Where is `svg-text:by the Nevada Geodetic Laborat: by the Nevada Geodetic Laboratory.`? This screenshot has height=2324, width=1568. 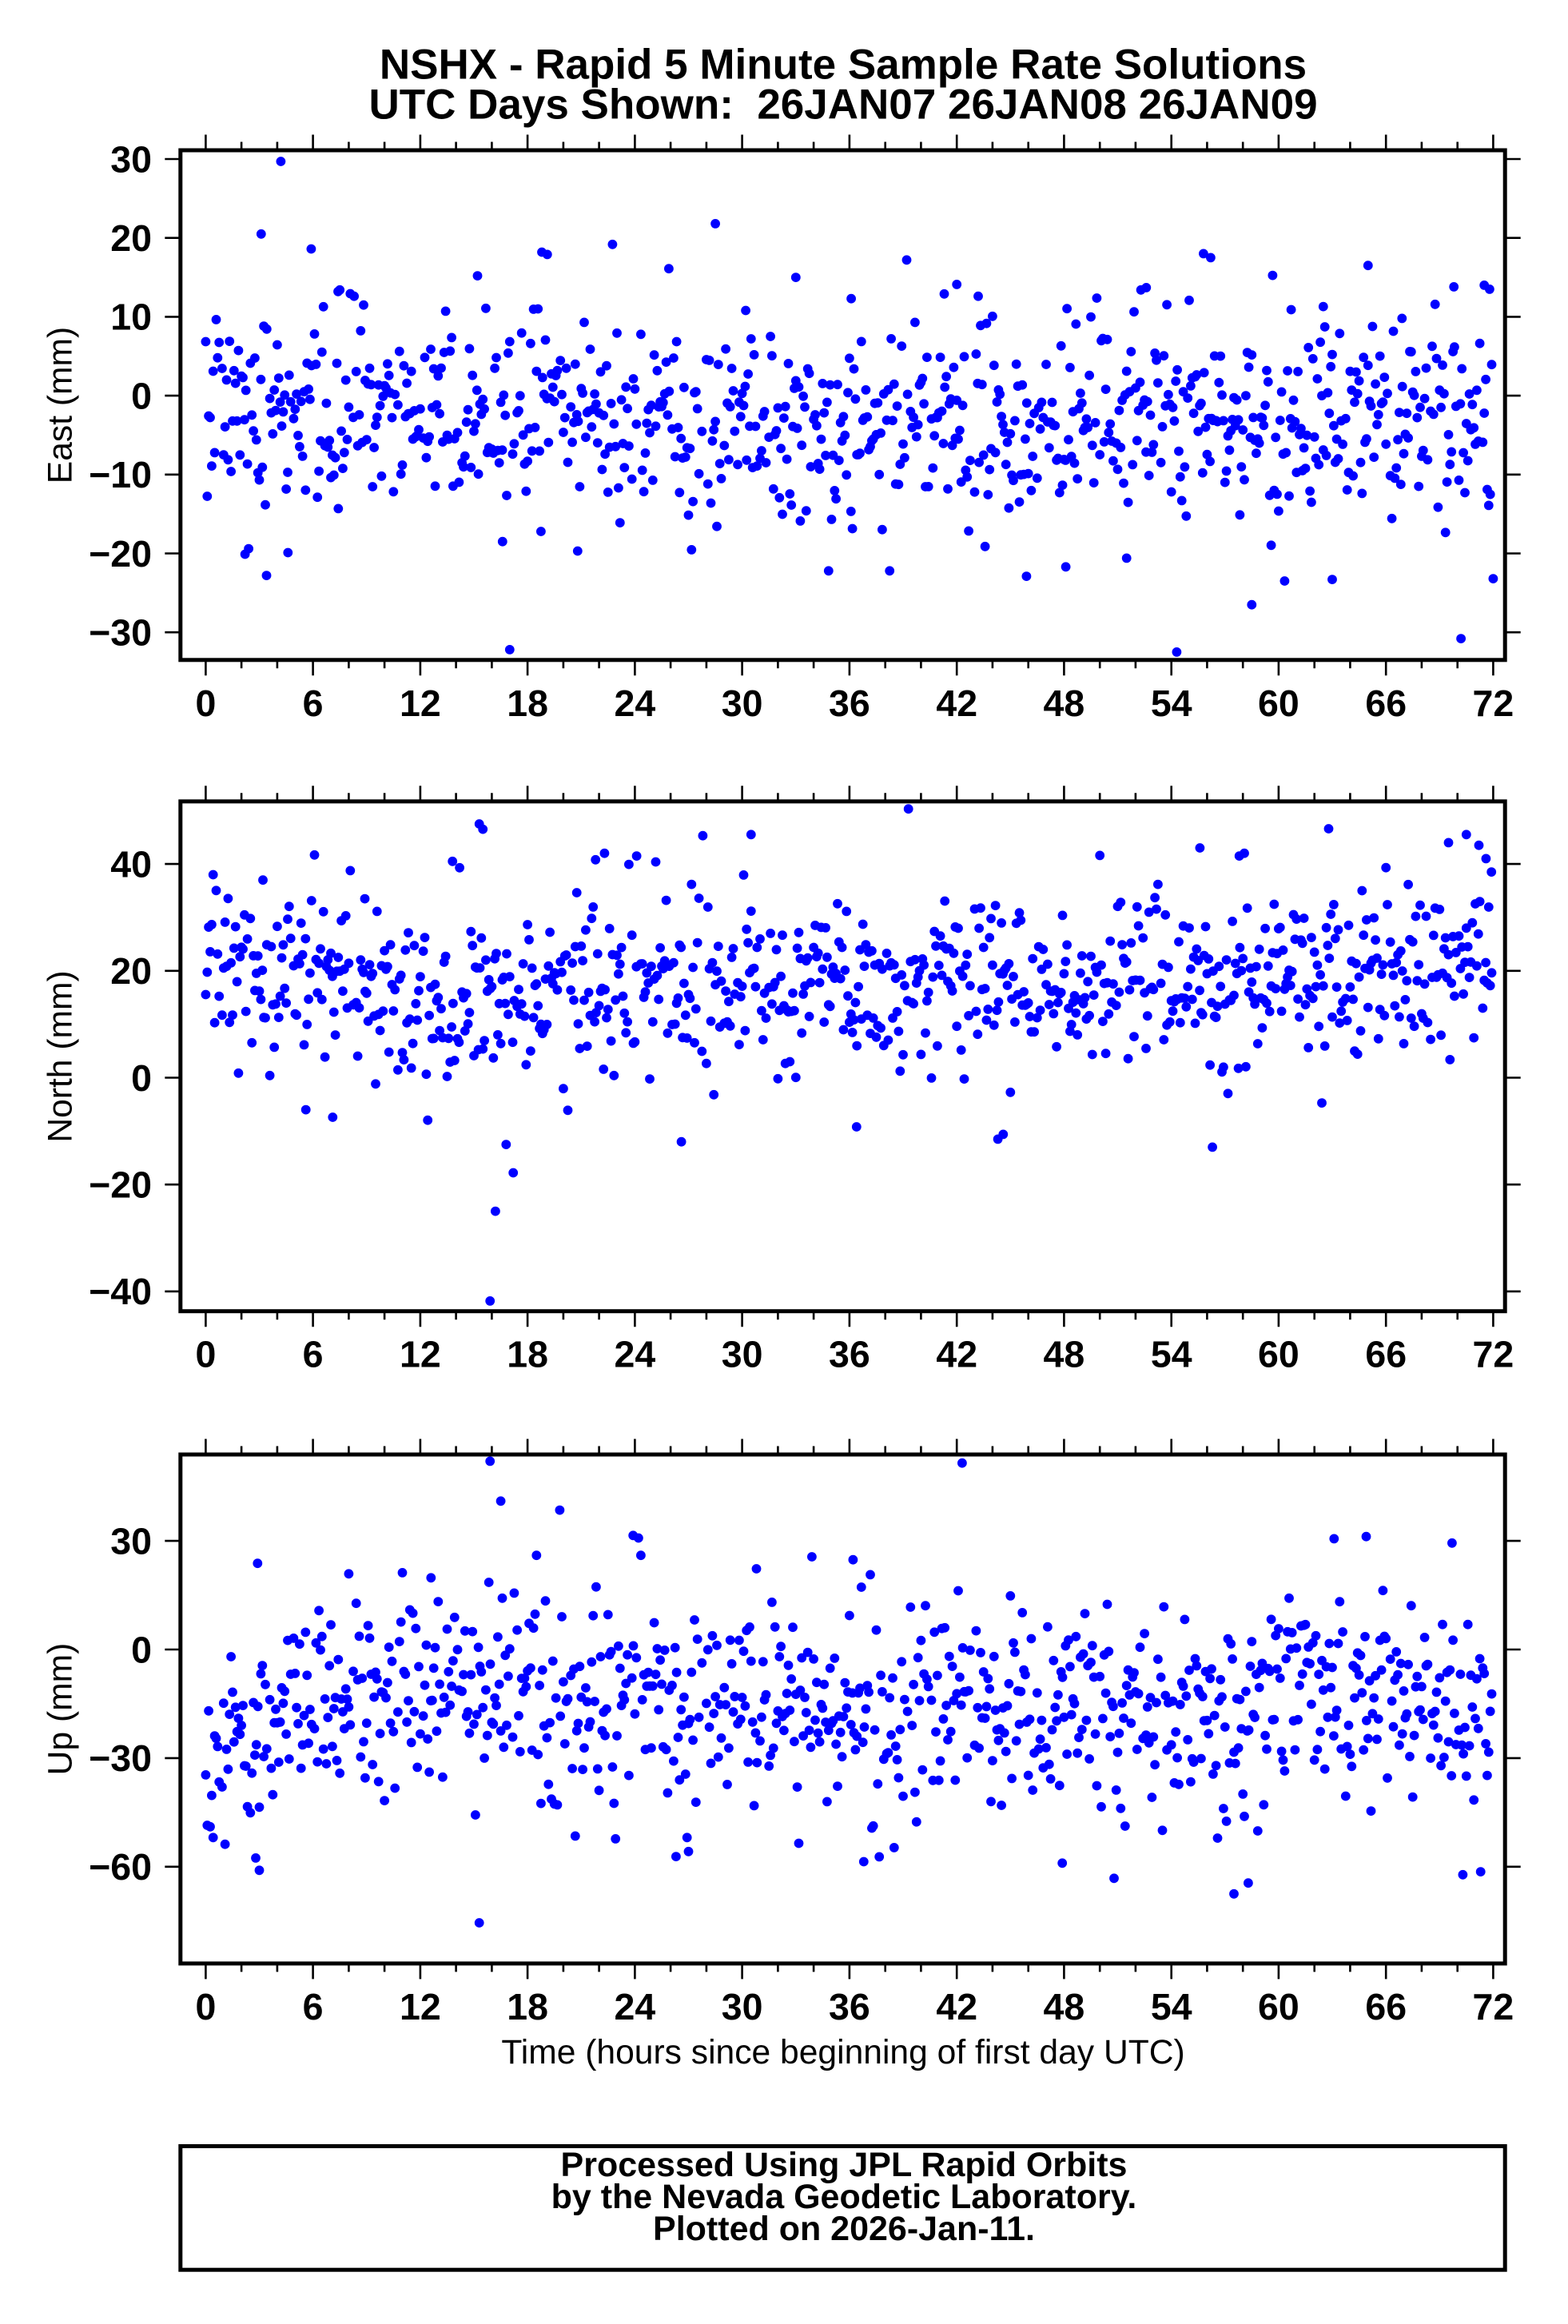
svg-text:by the Nevada Geodetic Laborat: by the Nevada Geodetic Laboratory. is located at coordinates (844, 2197).